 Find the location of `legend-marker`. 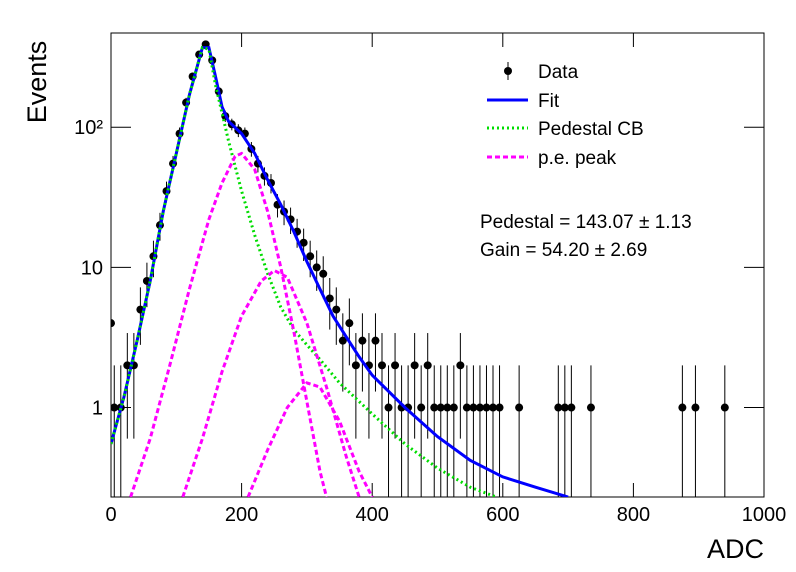

legend-marker is located at coordinates (508, 71).